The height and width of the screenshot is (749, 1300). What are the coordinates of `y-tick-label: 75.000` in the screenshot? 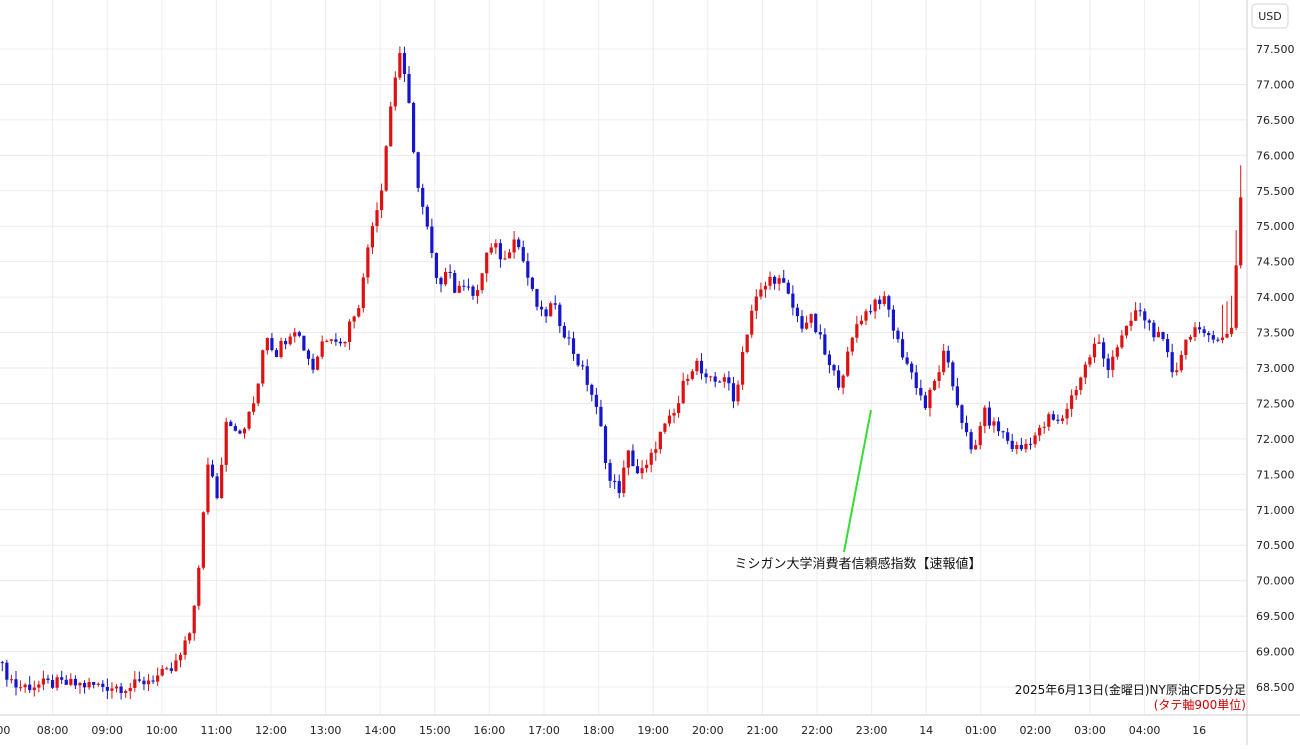 It's located at (1275, 226).